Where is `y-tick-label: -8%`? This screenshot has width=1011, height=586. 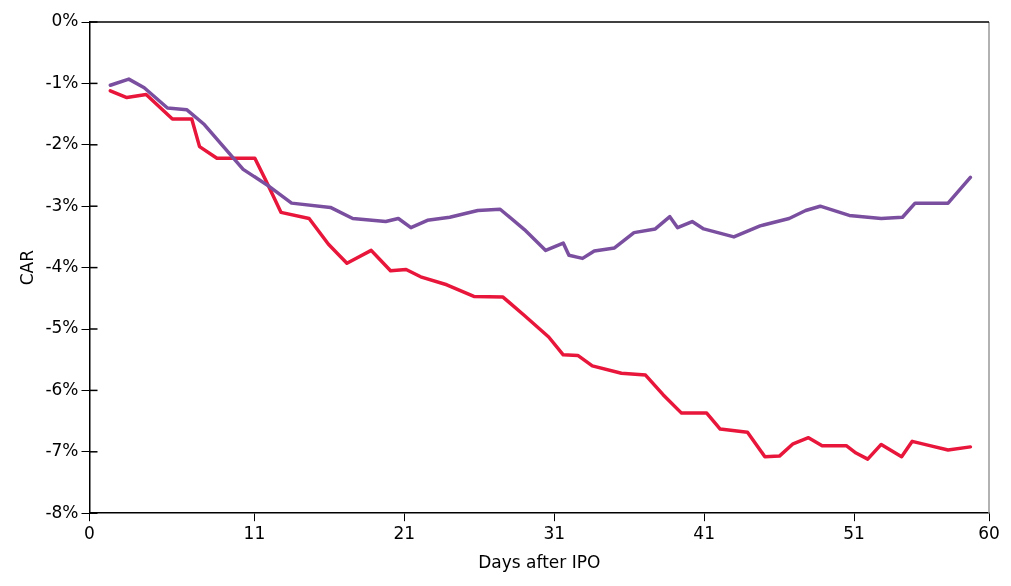
y-tick-label: -8% is located at coordinates (62, 511).